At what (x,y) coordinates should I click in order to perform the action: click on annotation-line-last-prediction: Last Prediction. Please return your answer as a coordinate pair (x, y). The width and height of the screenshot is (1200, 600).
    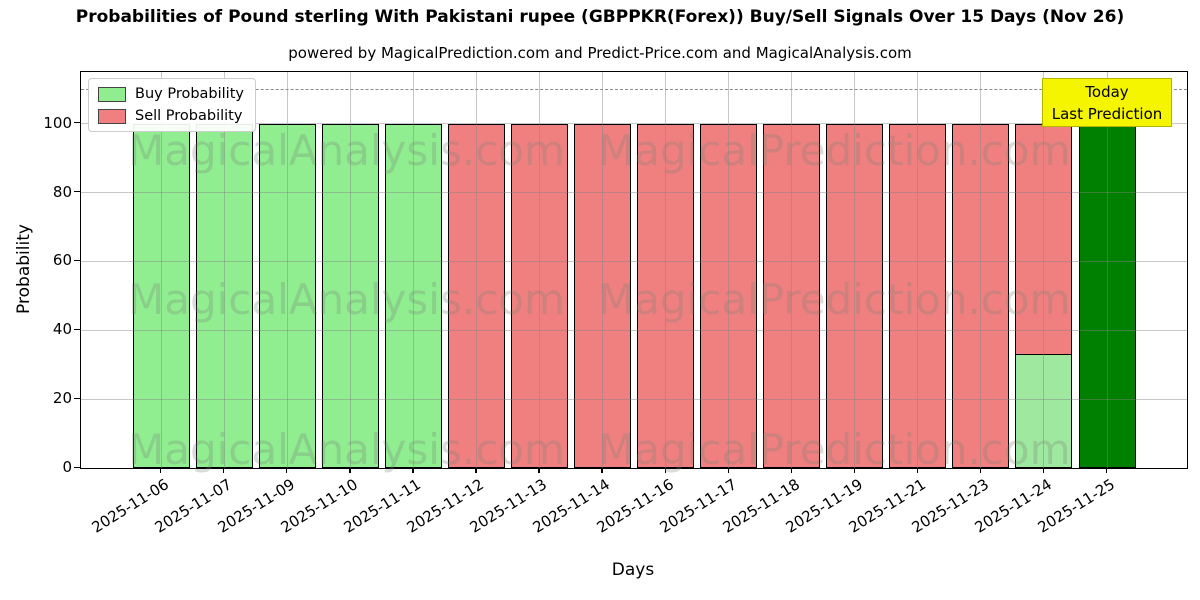
    Looking at the image, I should click on (1107, 114).